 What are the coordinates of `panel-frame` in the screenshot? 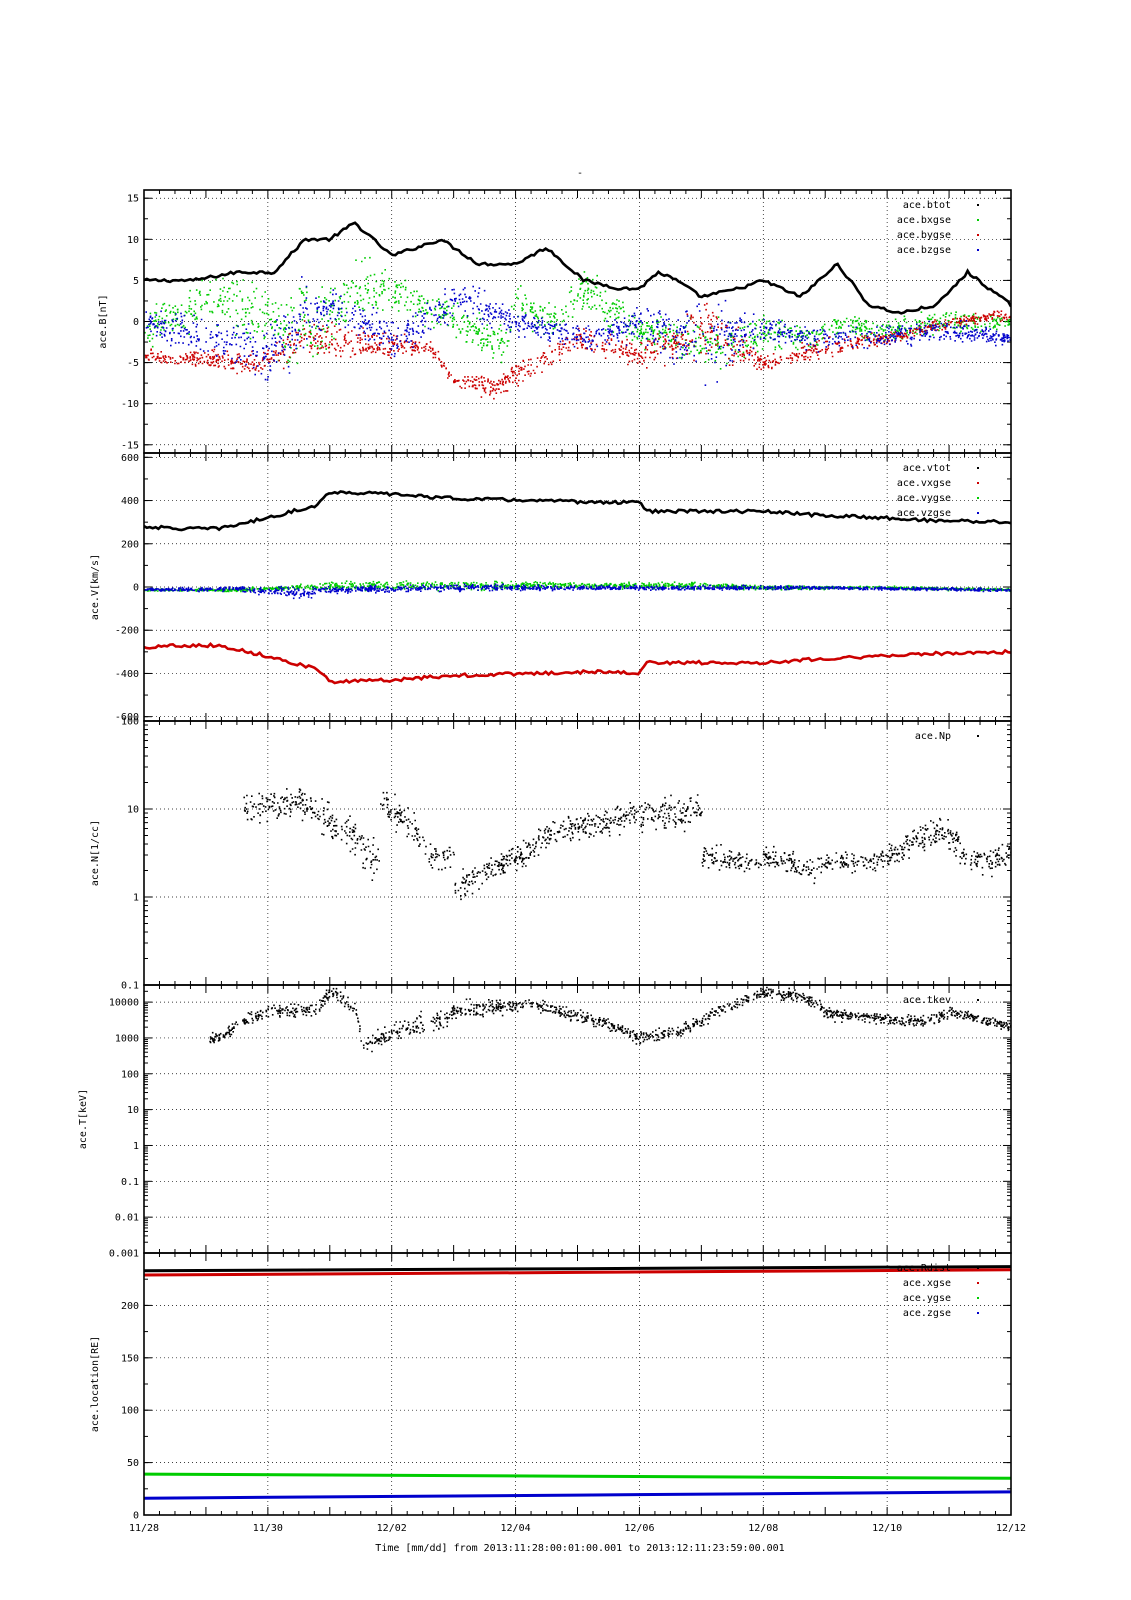 It's located at (577, 1384).